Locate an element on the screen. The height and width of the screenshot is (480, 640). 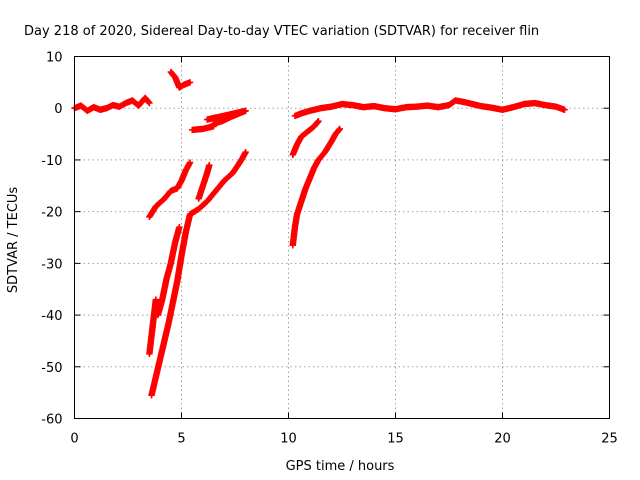
x-tick-label: 20 is located at coordinates (502, 439).